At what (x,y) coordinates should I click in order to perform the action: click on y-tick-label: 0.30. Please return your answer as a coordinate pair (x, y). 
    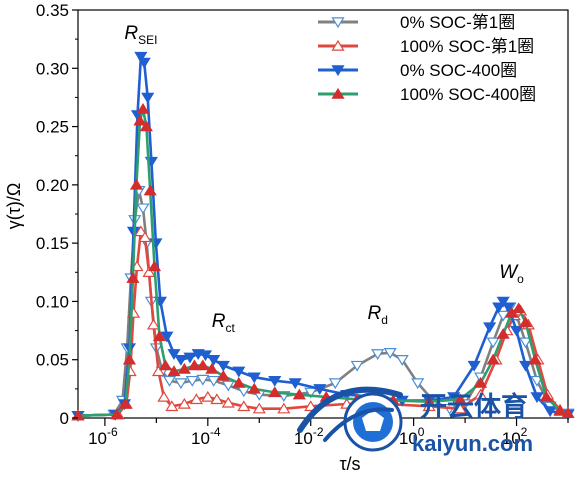
    Looking at the image, I should click on (52, 68).